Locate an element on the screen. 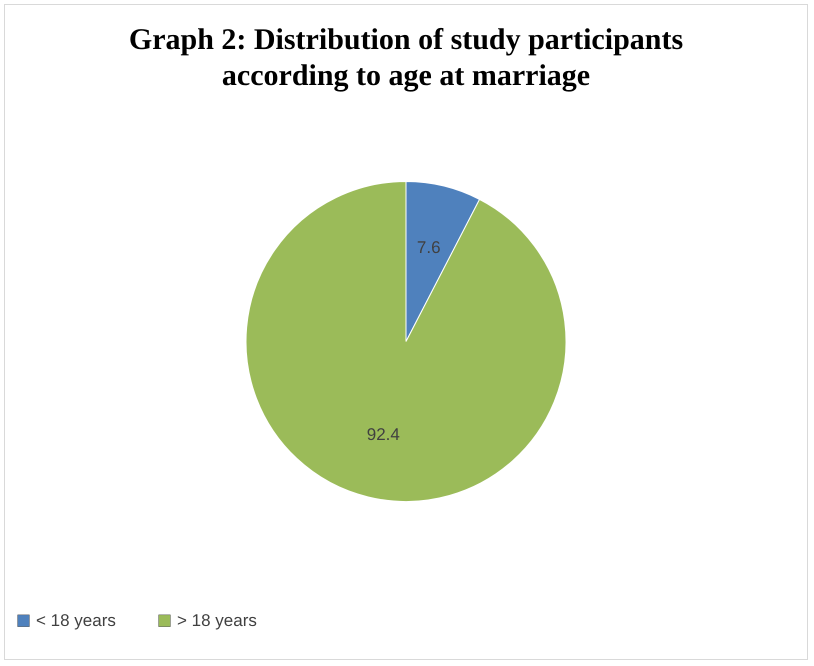 This screenshot has width=814, height=666. legend-label: > 18 years is located at coordinates (217, 620).